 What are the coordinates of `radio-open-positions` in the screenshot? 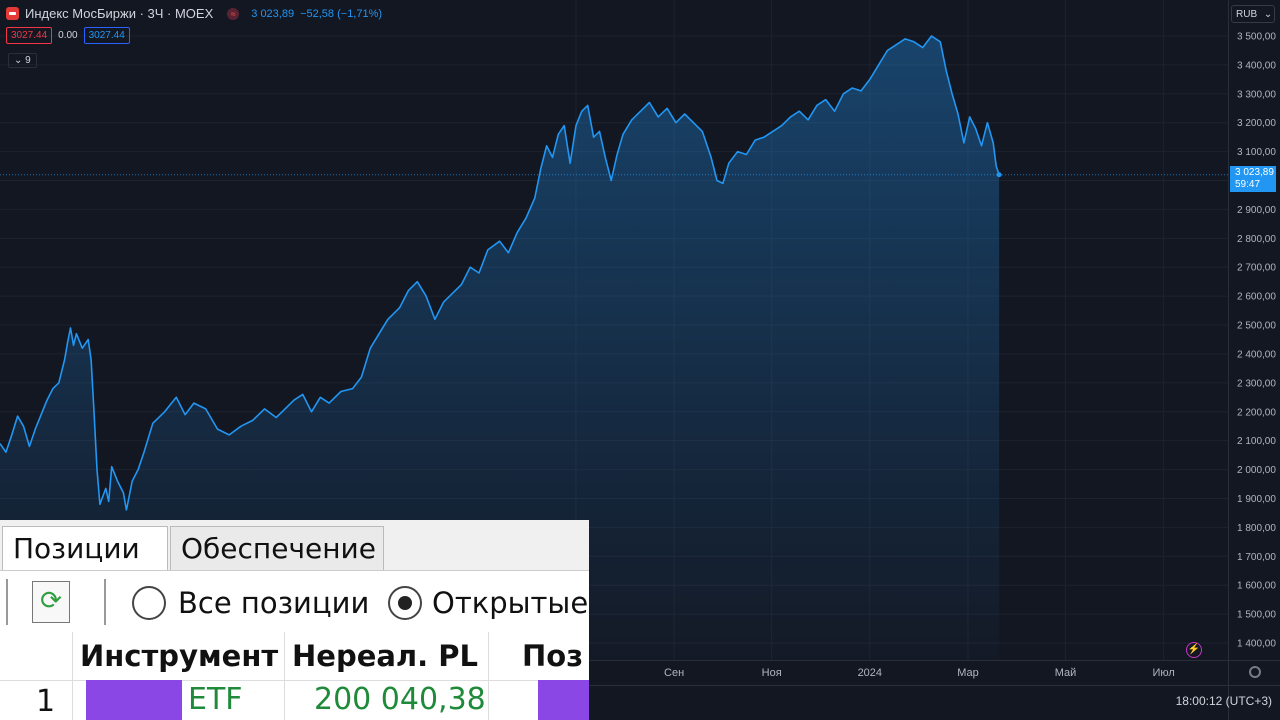 It's located at (405, 603).